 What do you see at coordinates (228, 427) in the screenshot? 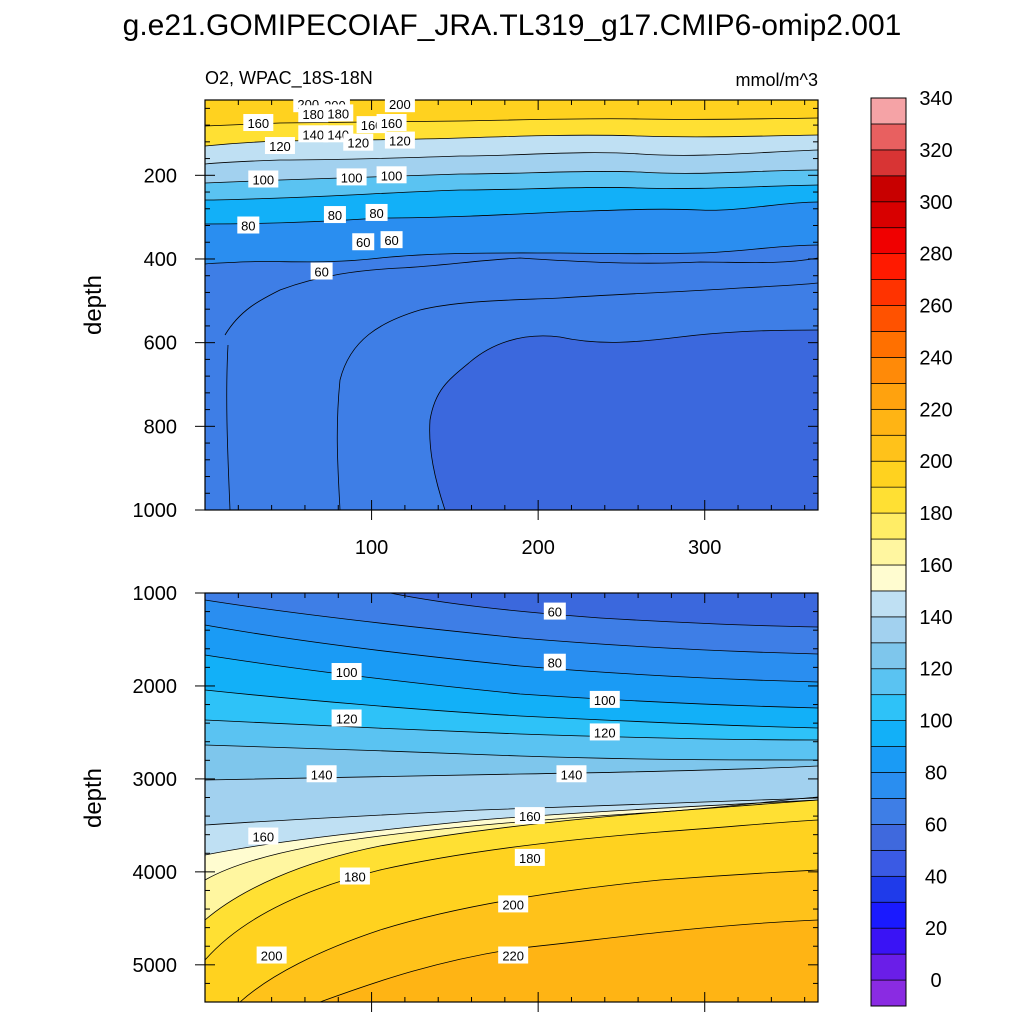
I see `upper-contour-inner` at bounding box center [228, 427].